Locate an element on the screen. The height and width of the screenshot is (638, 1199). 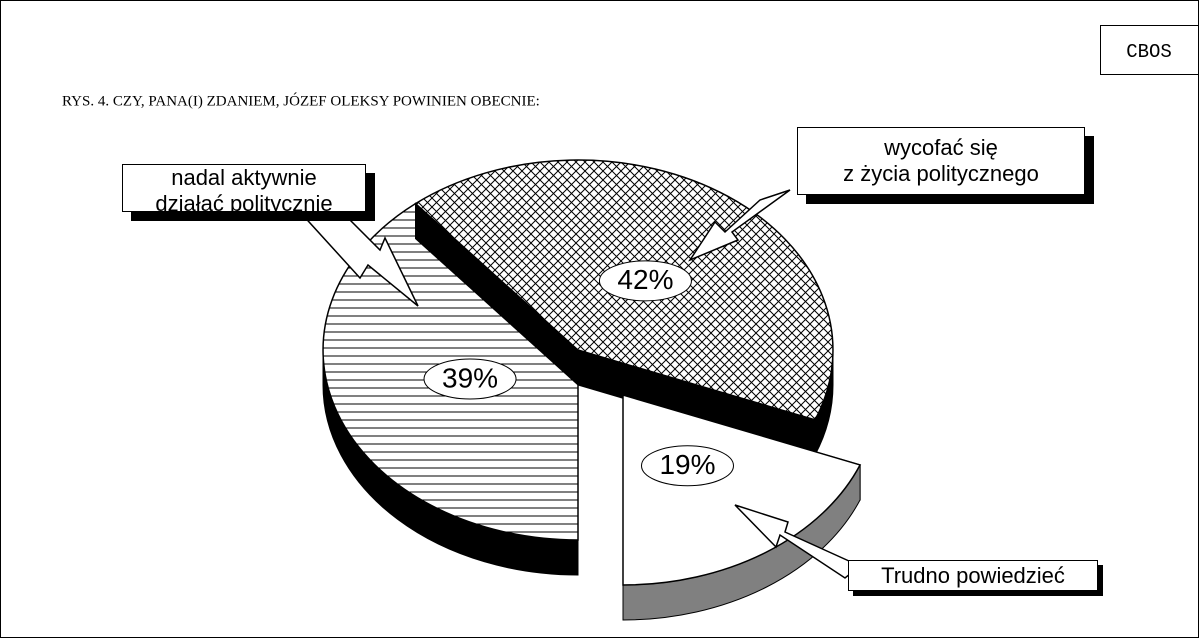
label: wycofać się z życia politycznego is located at coordinates (941, 161).